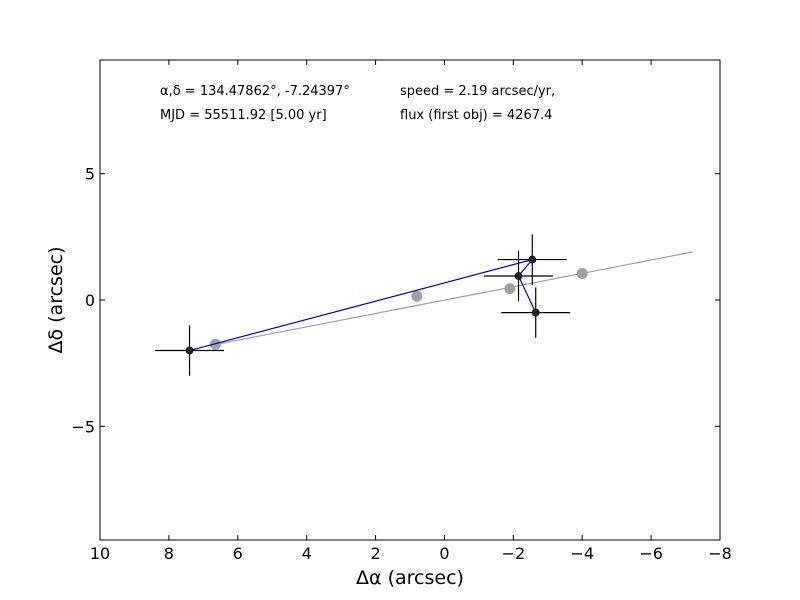  What do you see at coordinates (476, 115) in the screenshot?
I see `annotation-text: flux (first obj) = 4267.4` at bounding box center [476, 115].